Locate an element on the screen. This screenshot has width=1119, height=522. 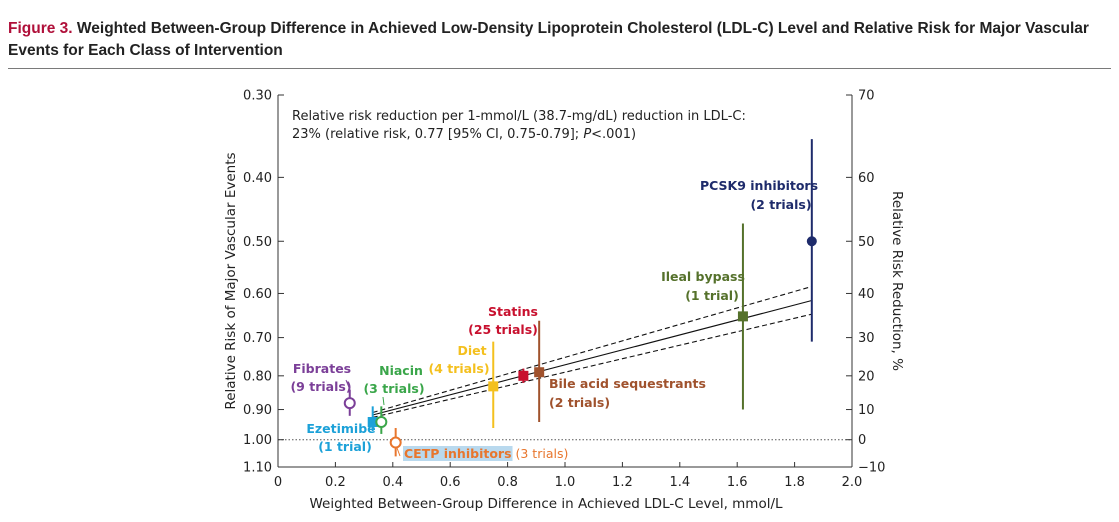
cetp-inhibitors-name: CETP inhibitors is located at coordinates (458, 453).